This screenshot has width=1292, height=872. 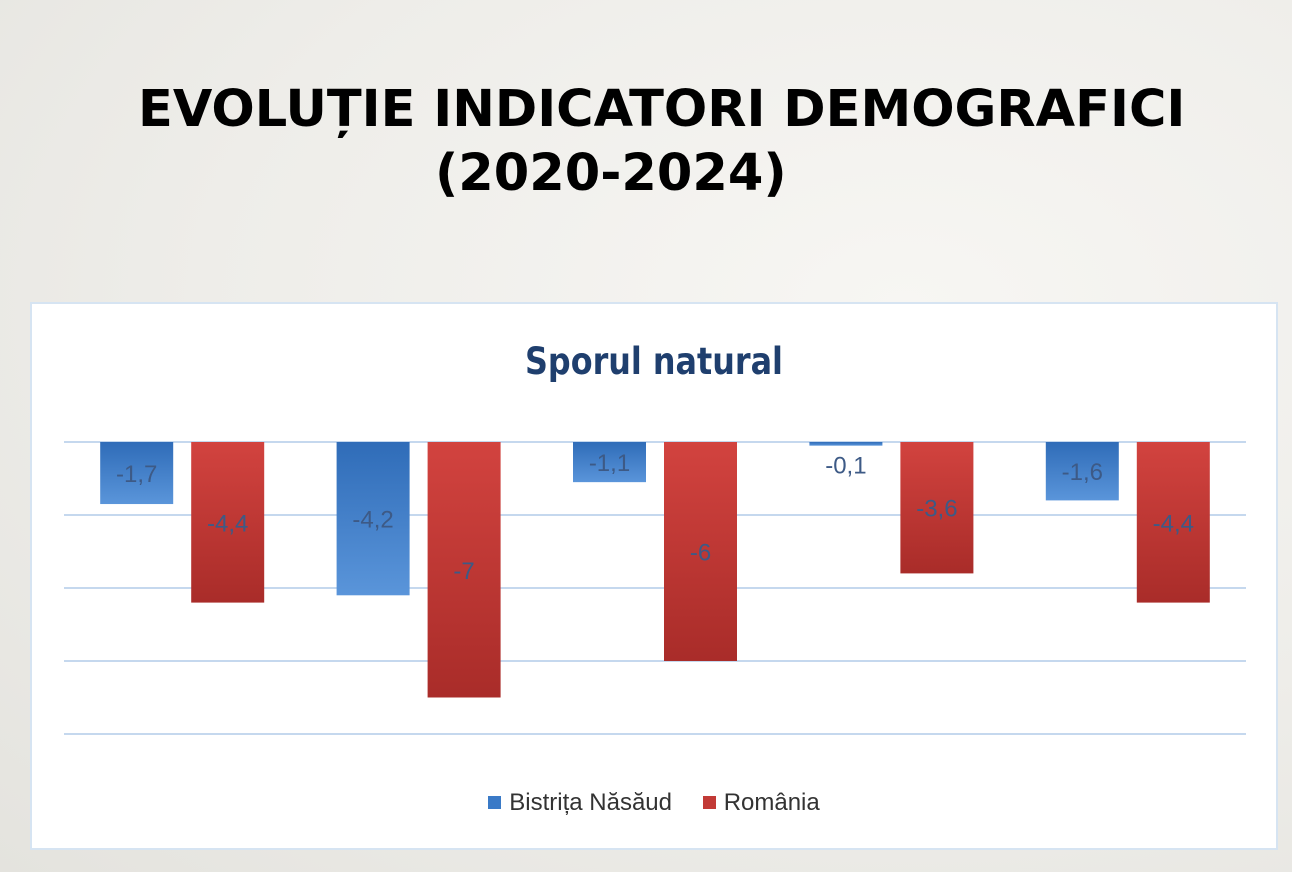 I want to click on data-label-series2-3: -6, so click(x=700, y=553).